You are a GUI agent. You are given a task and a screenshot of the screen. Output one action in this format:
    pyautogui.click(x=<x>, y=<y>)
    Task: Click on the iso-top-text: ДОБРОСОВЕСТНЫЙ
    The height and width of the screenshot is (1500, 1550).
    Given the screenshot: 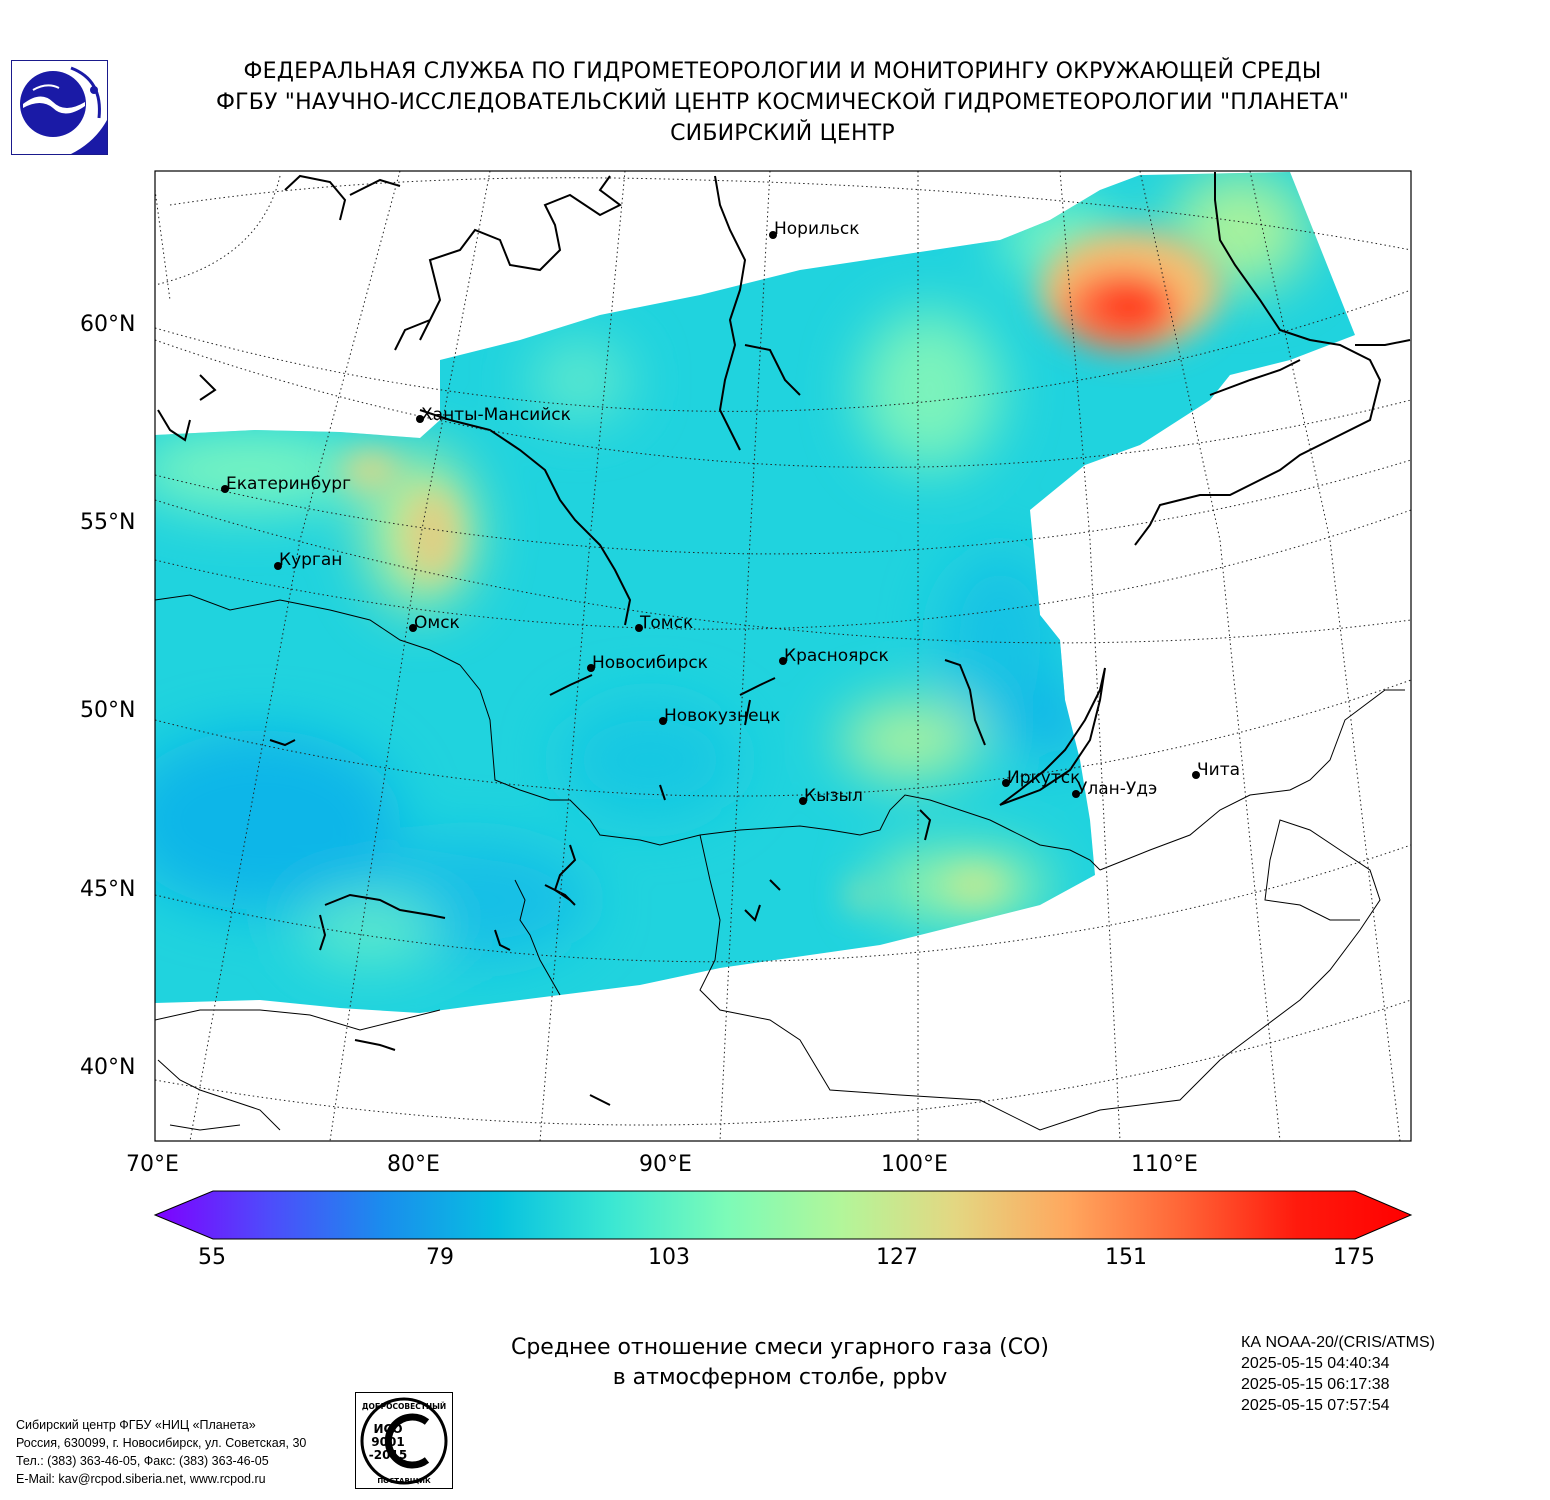 What is the action you would take?
    pyautogui.click(x=404, y=1406)
    